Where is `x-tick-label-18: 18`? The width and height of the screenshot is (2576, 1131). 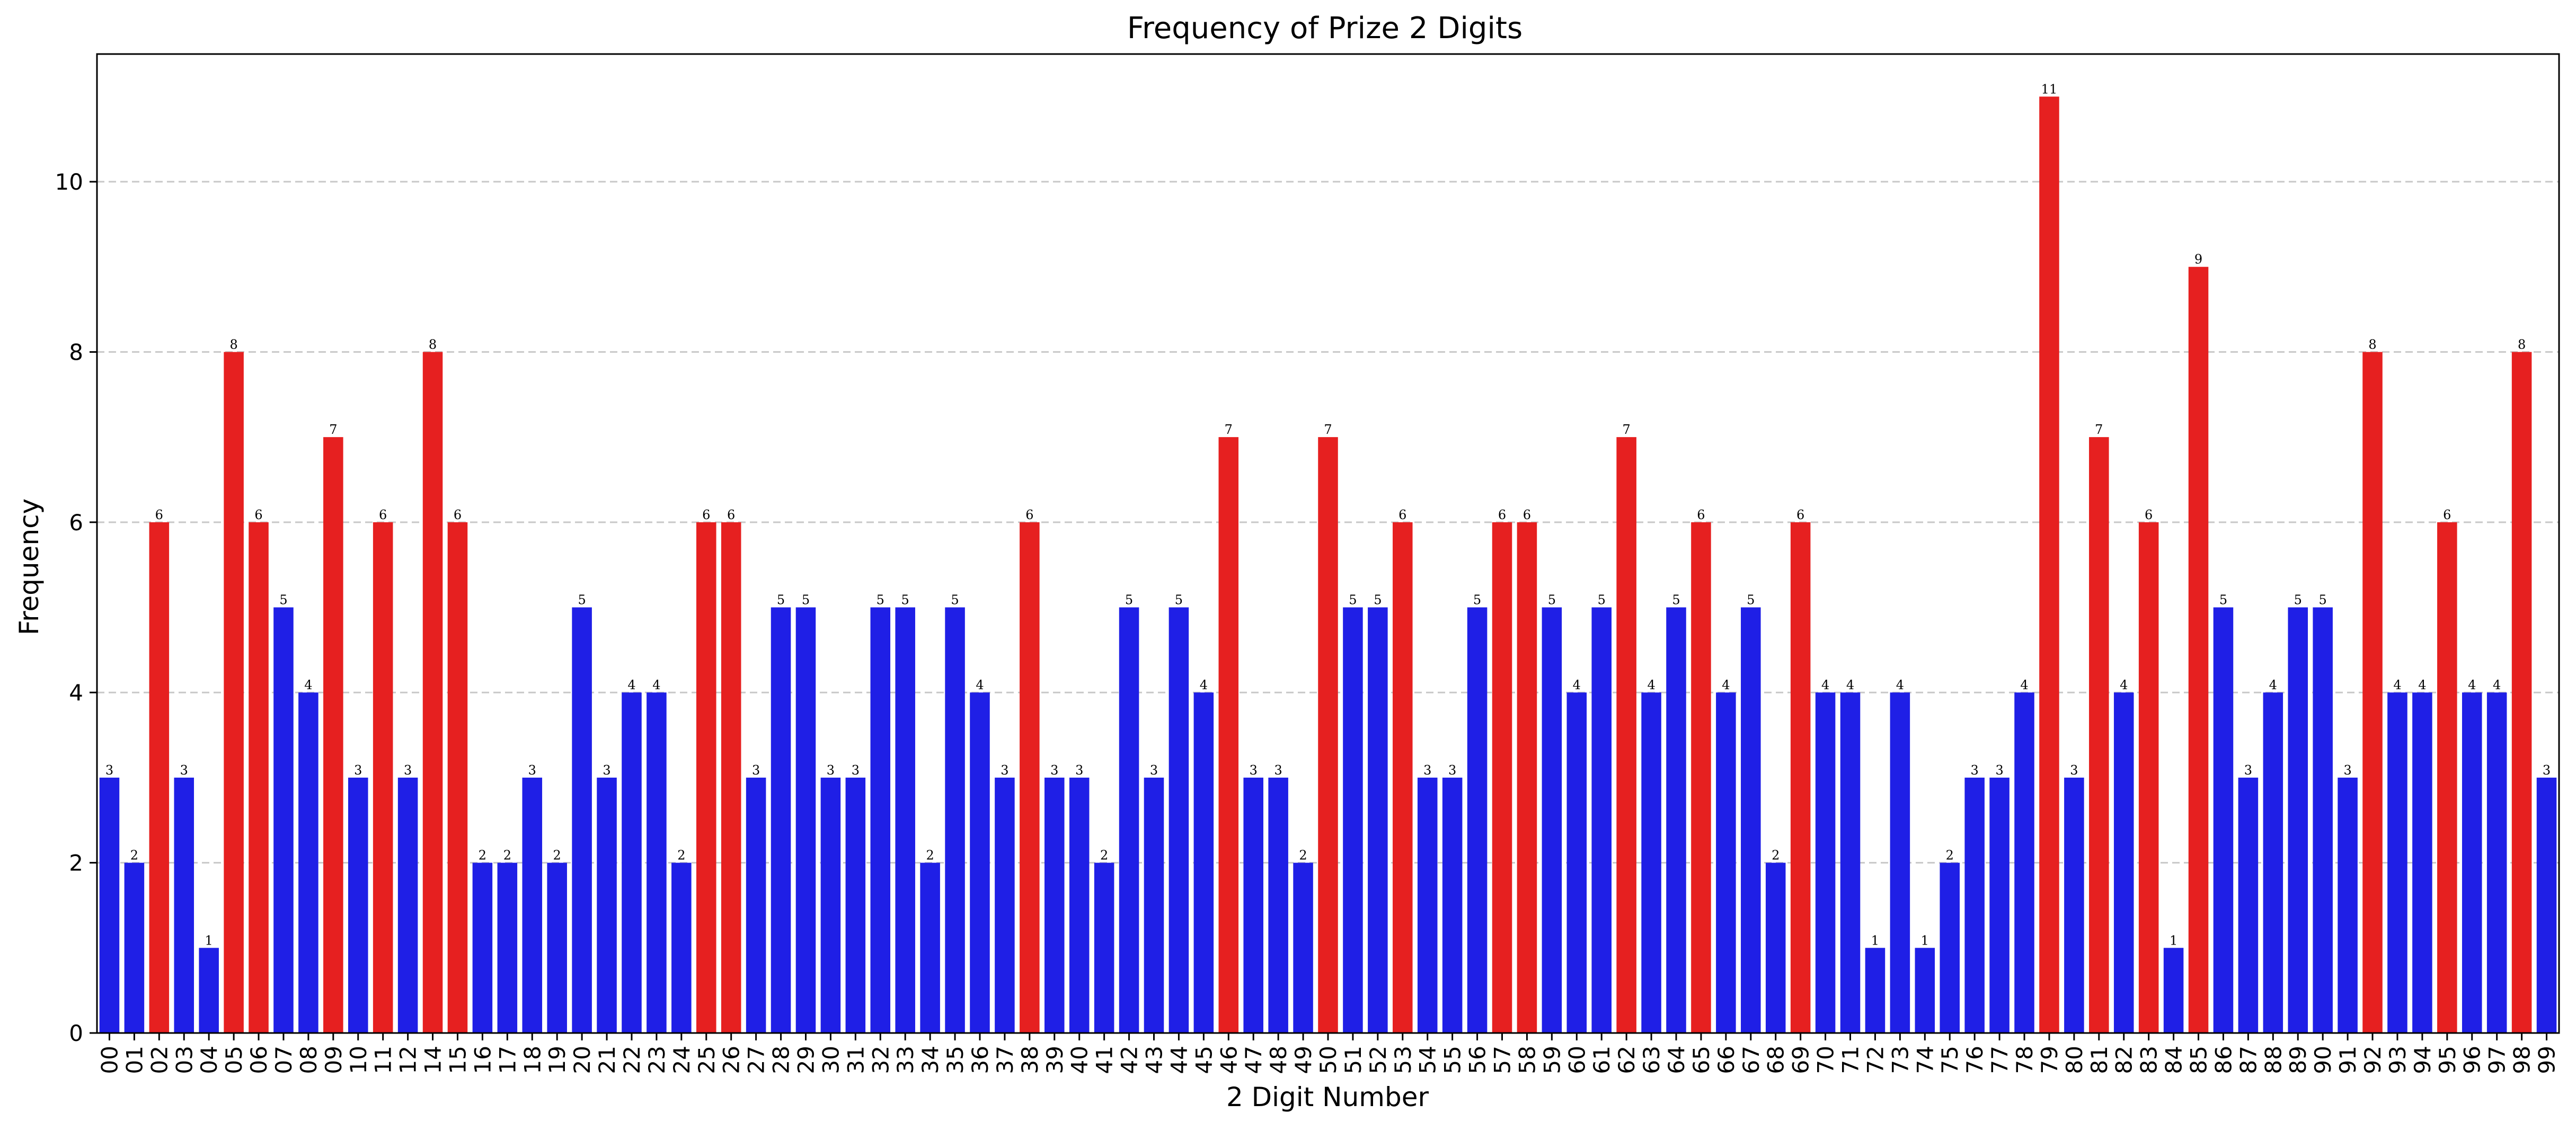 x-tick-label-18: 18 is located at coordinates (532, 1060).